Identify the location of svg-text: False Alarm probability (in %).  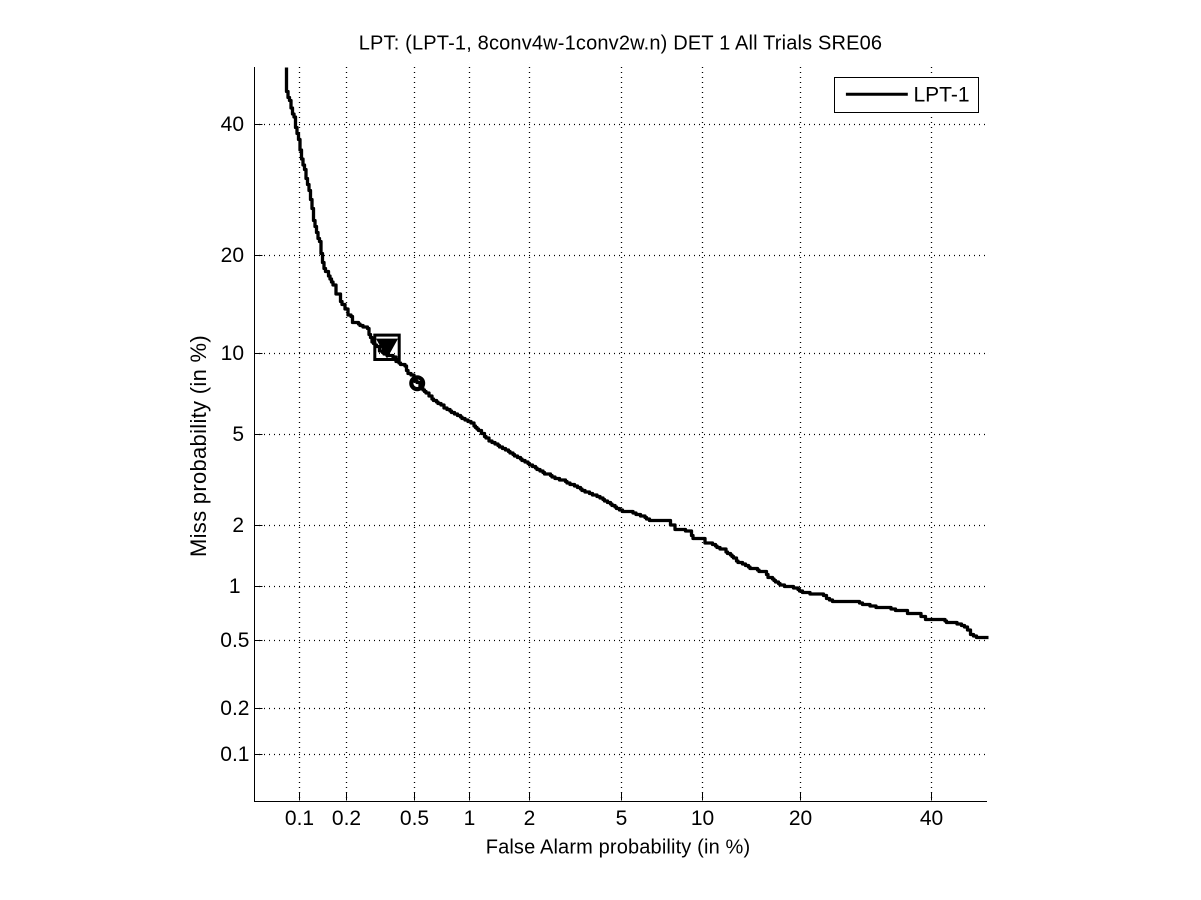
(618, 847).